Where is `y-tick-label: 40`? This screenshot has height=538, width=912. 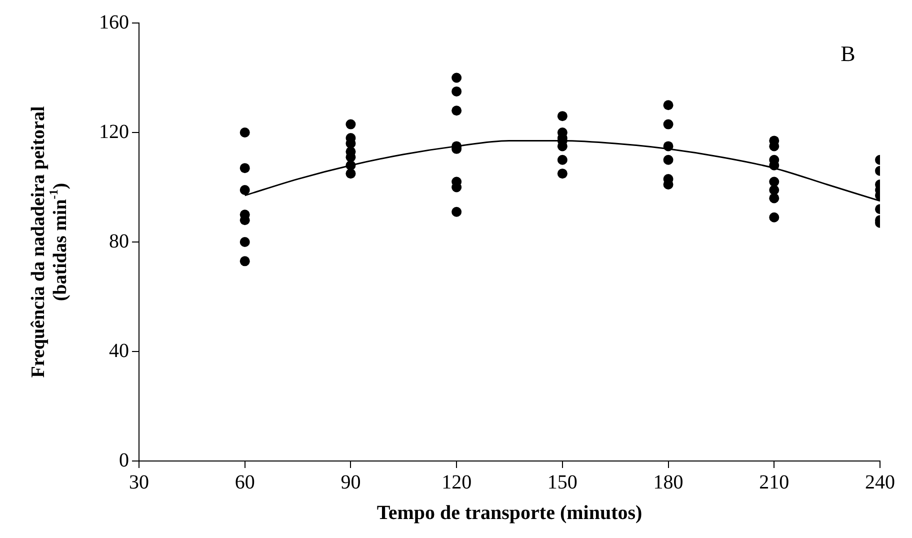 y-tick-label: 40 is located at coordinates (119, 351).